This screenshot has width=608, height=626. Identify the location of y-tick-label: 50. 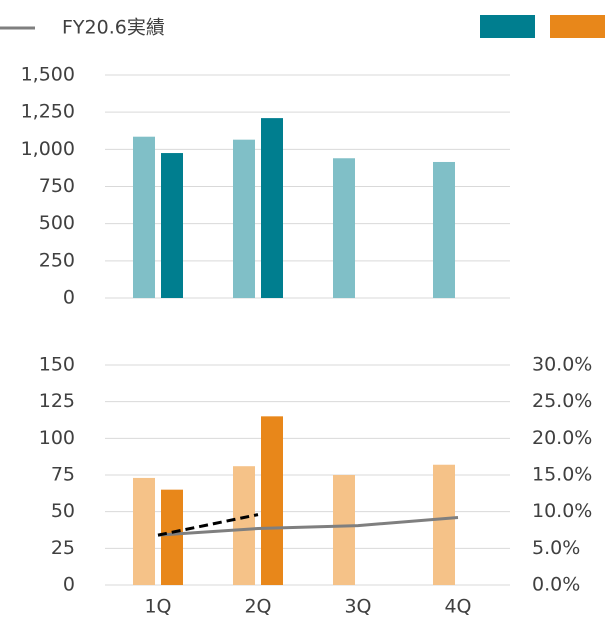
(63, 511).